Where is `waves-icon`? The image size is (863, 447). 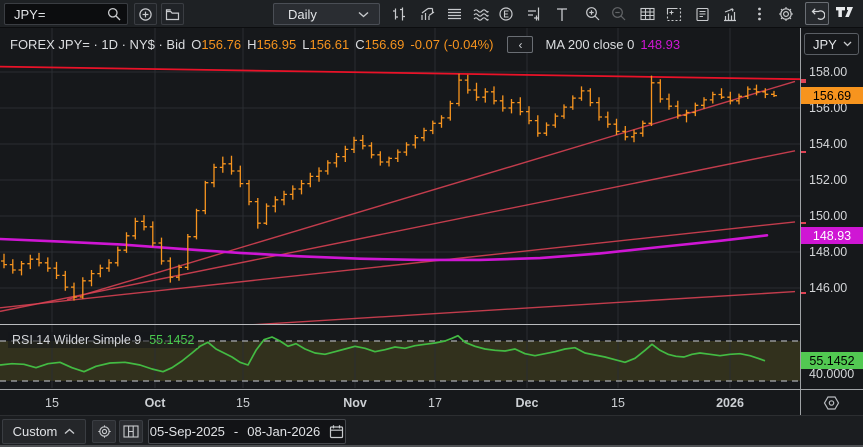
waves-icon is located at coordinates (481, 15).